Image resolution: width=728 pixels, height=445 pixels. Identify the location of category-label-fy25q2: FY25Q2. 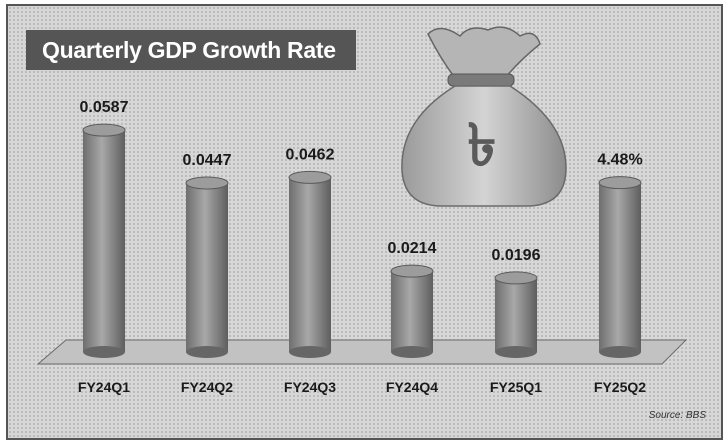
(620, 387).